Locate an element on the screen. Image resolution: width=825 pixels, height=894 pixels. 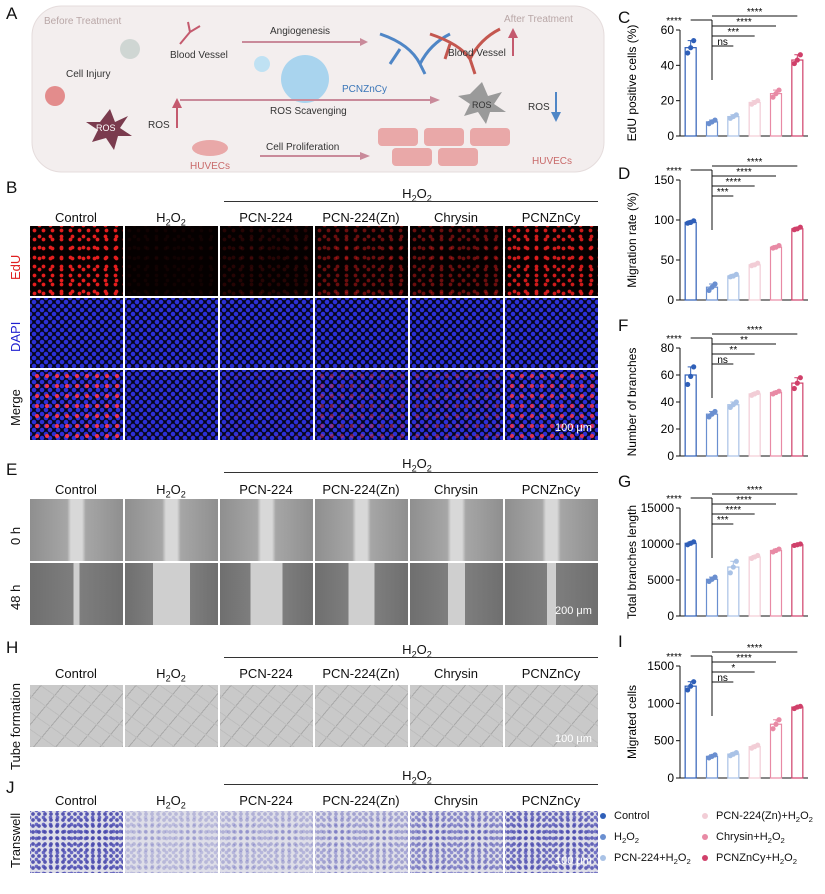
angiogenesis-label: Angiogenesis is located at coordinates (300, 31).